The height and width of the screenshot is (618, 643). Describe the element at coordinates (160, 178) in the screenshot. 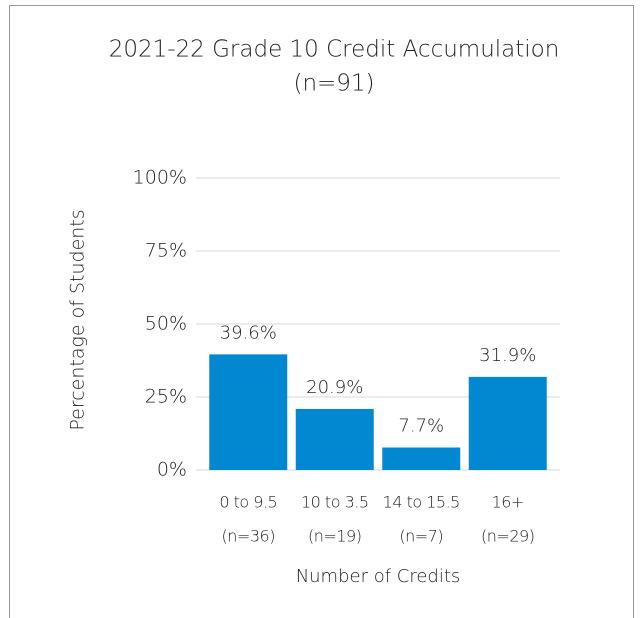

I see `y-tick-label: 100%` at that location.